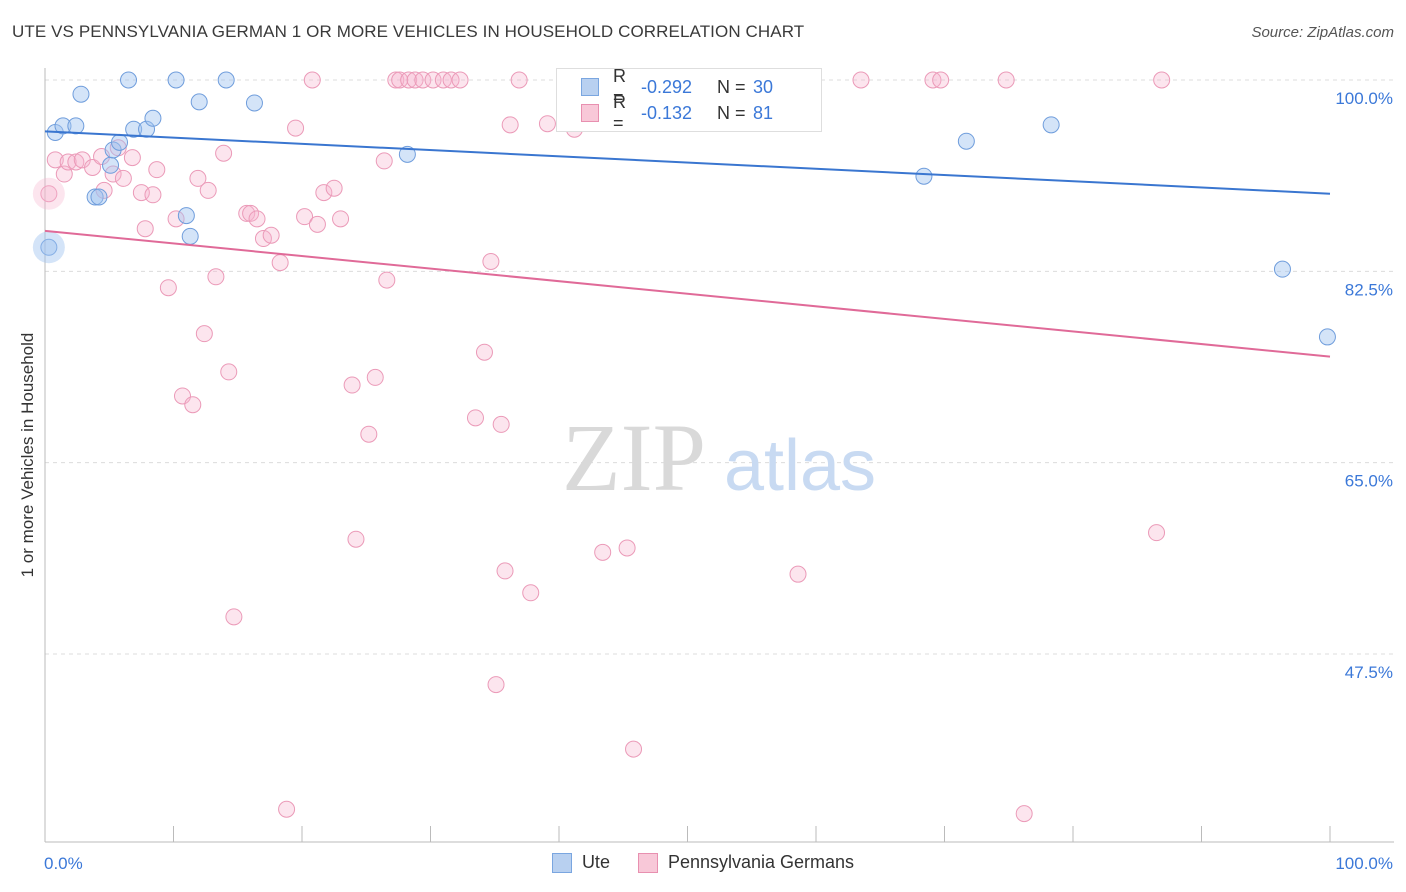 This screenshot has width=1406, height=892. What do you see at coordinates (1369, 289) in the screenshot?
I see `y-tick-label: 82.5%` at bounding box center [1369, 289].